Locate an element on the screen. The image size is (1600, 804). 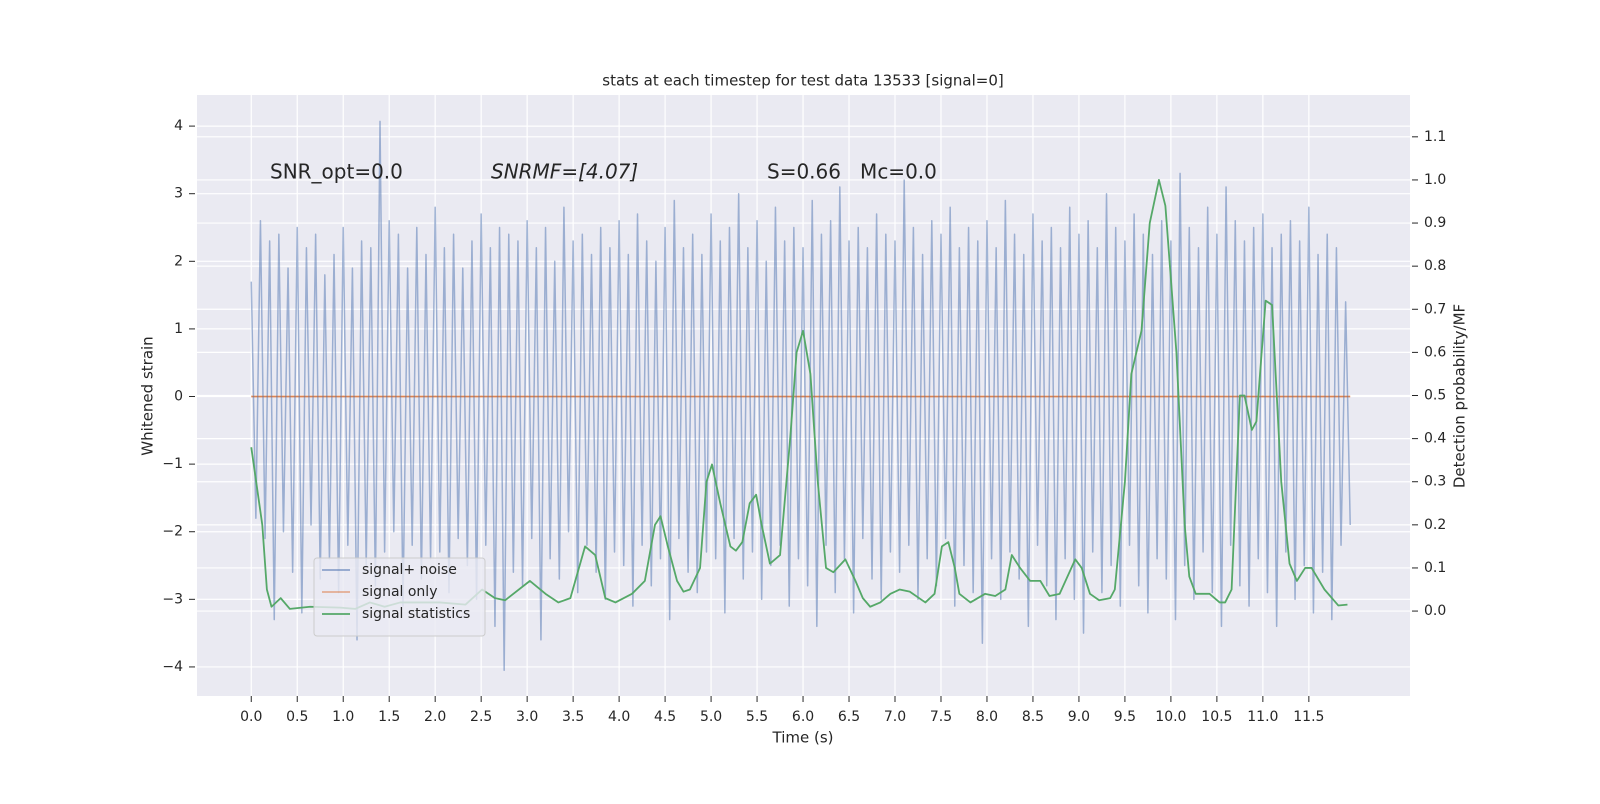
annotation: SNR_opt=0.0 is located at coordinates (336, 172).